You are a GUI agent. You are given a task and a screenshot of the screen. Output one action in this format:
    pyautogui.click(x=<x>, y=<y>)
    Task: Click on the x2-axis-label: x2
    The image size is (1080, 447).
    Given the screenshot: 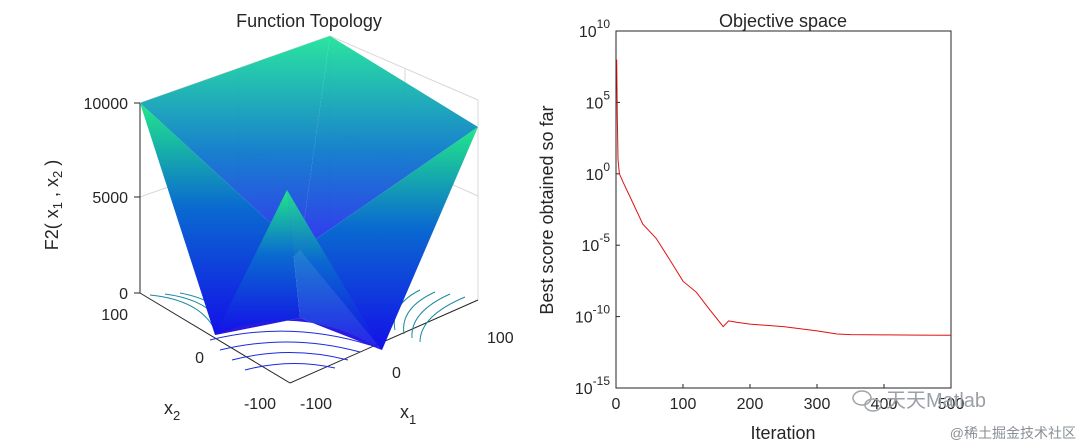 What is the action you would take?
    pyautogui.click(x=172, y=410)
    